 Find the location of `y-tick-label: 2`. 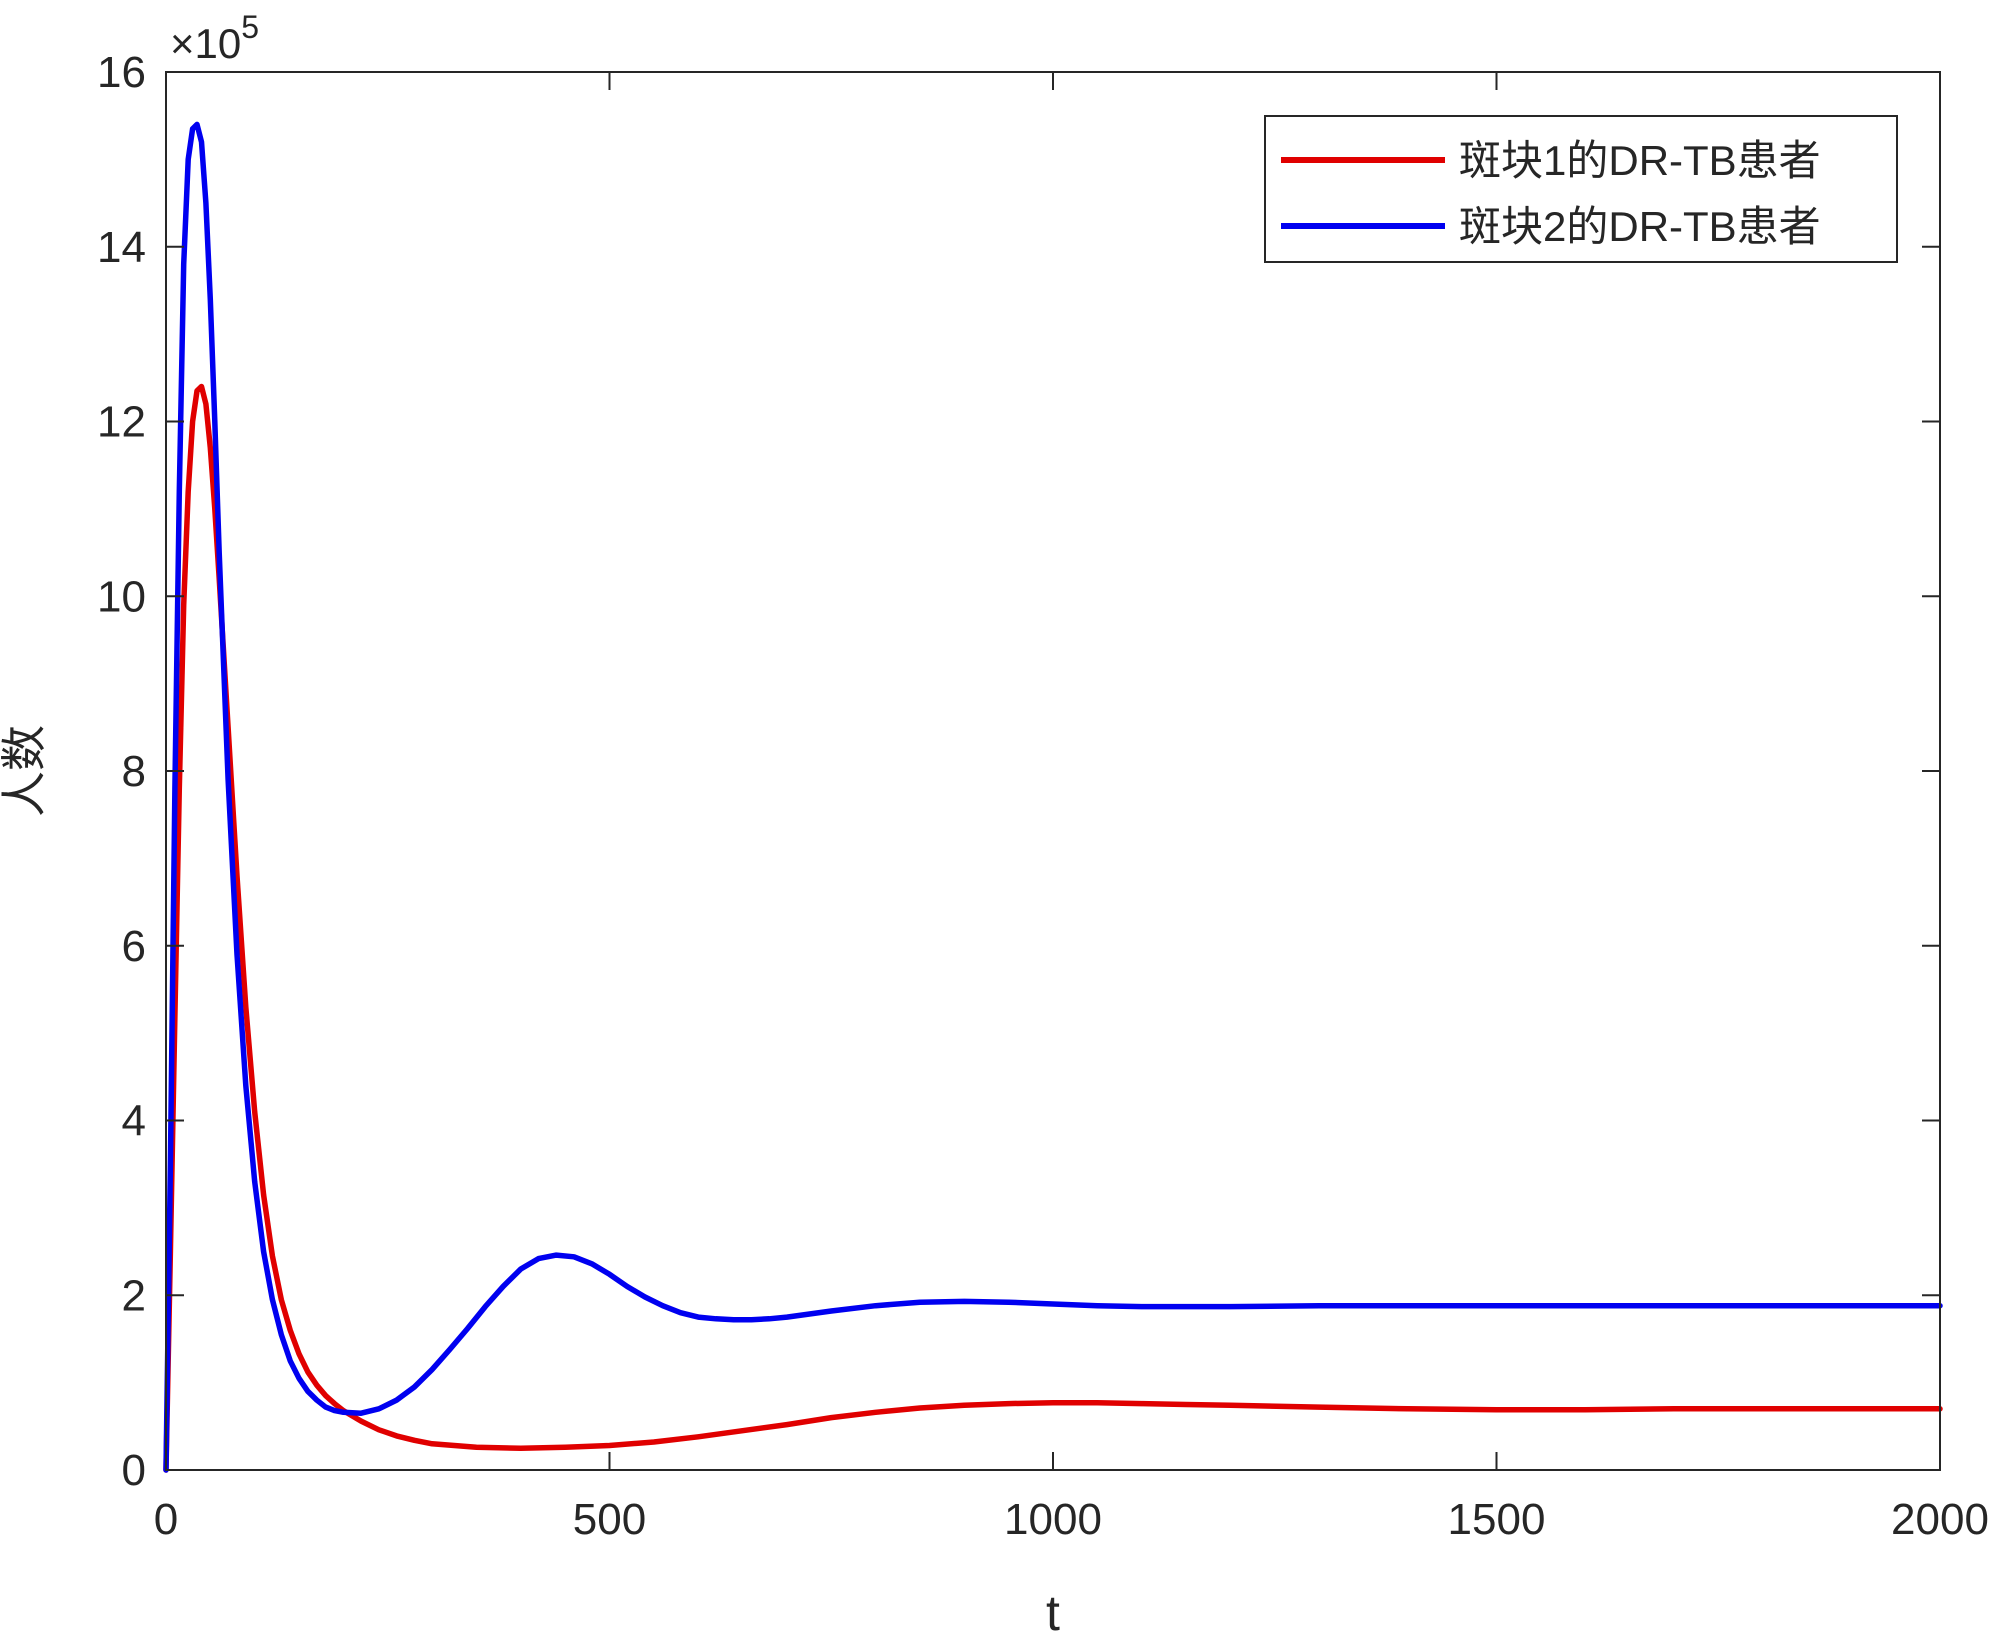

y-tick-label: 2 is located at coordinates (134, 1295).